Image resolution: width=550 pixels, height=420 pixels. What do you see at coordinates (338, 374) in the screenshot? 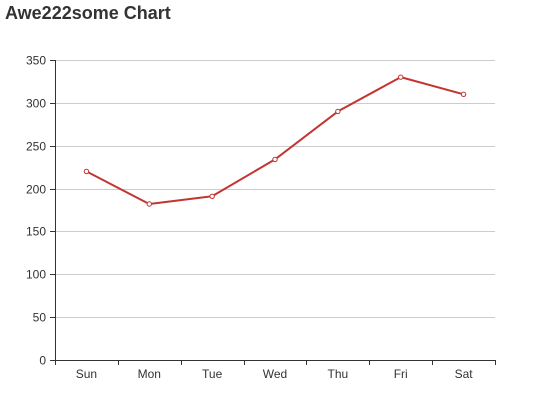
I see `x-tick-label: Thu` at bounding box center [338, 374].